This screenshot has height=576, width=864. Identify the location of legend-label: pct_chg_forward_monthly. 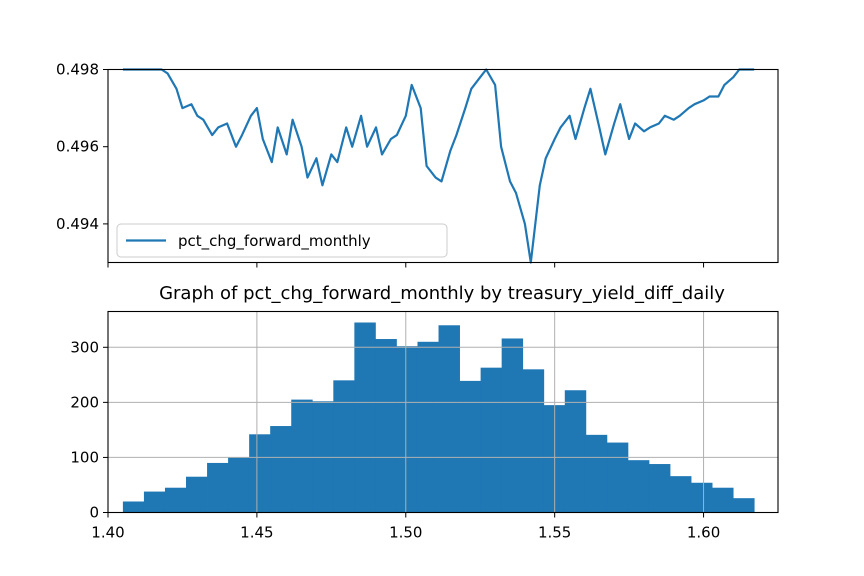
(274, 241).